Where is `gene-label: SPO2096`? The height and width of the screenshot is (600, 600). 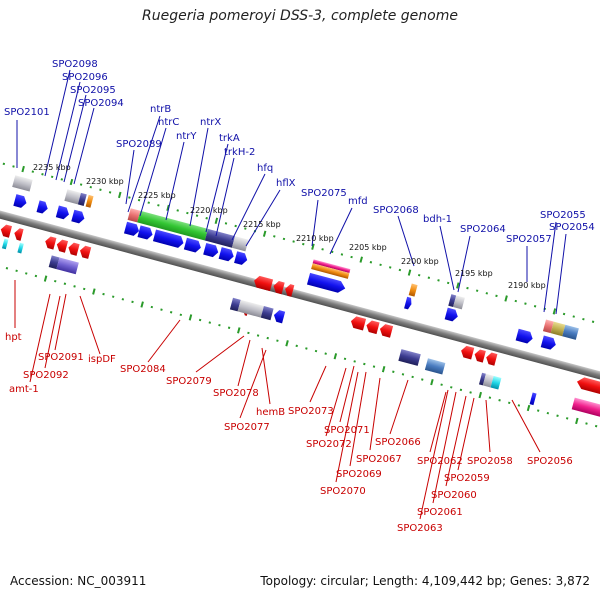 gene-label: SPO2096 is located at coordinates (85, 77).